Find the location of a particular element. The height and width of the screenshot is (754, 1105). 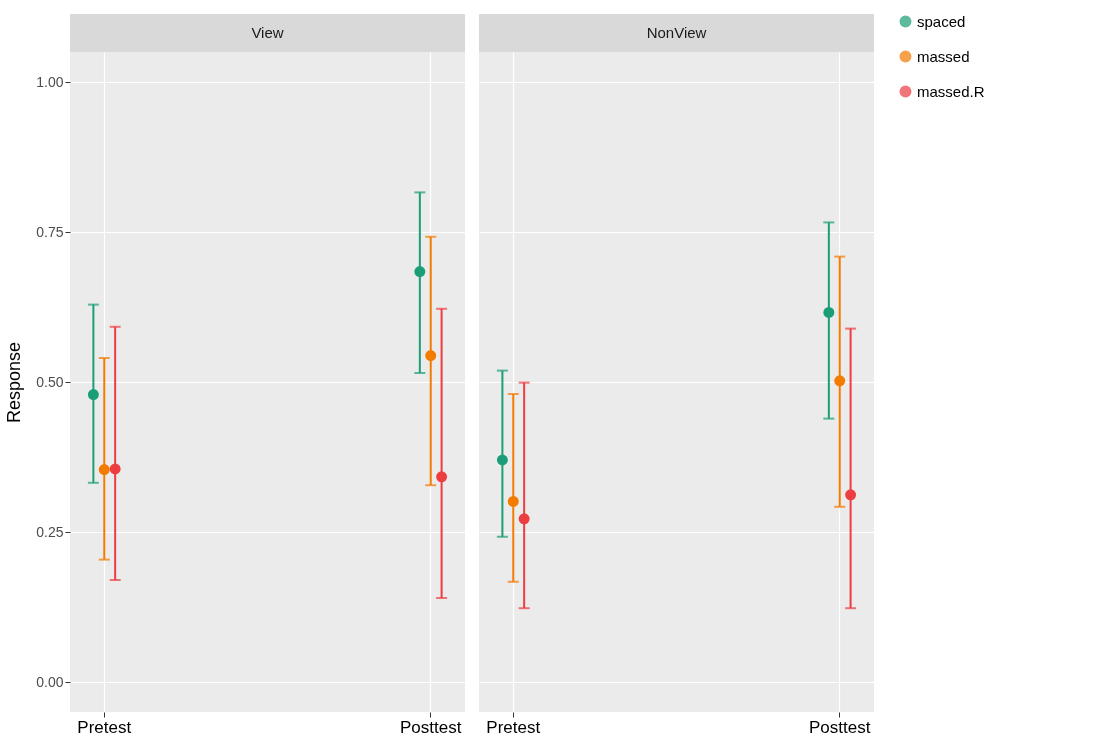

y-tick-label: 0.50 is located at coordinates (50, 381).